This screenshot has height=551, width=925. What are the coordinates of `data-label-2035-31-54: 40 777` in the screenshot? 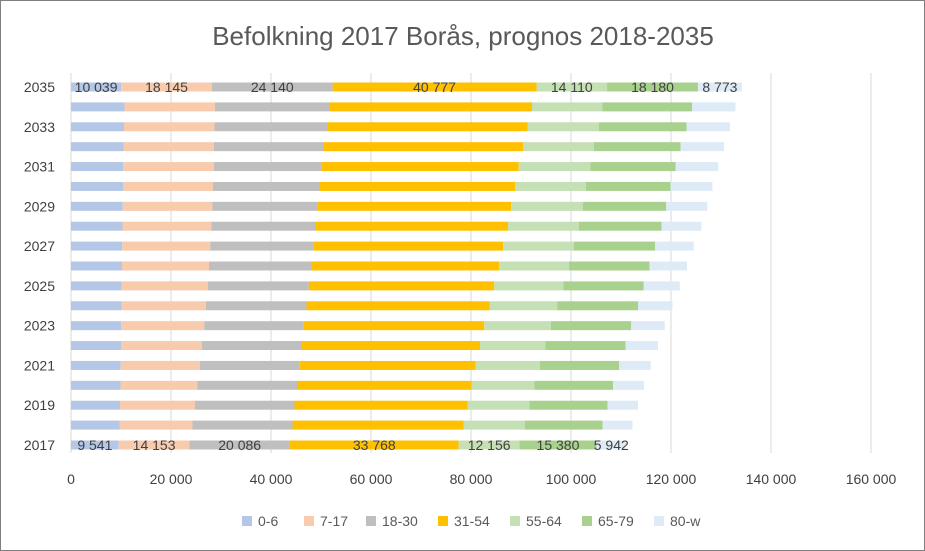 It's located at (434, 87).